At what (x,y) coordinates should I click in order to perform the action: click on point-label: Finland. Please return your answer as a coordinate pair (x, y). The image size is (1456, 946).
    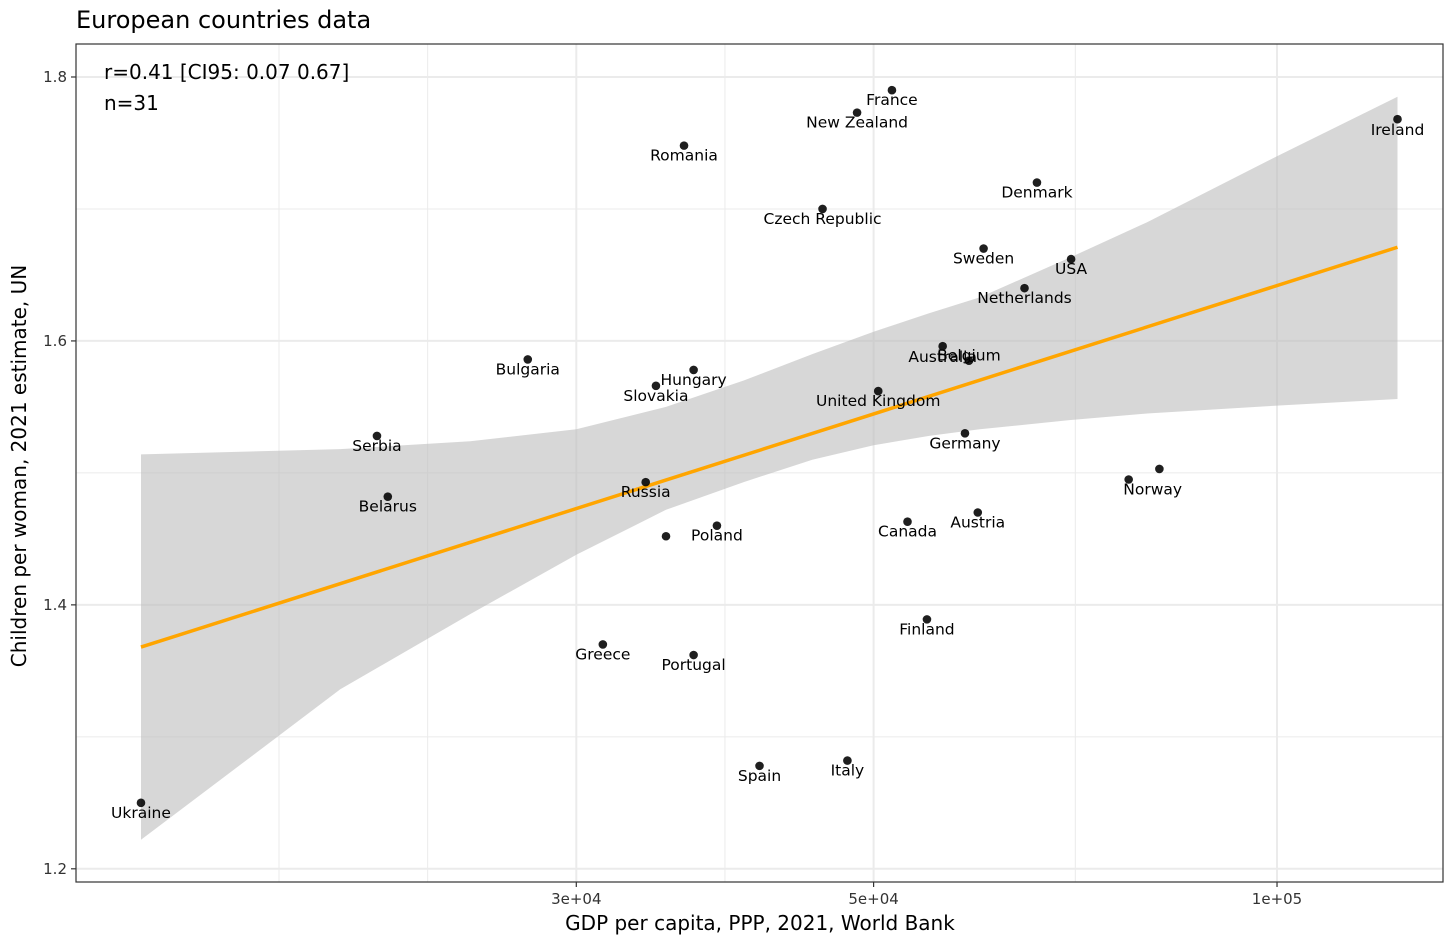
    Looking at the image, I should click on (926, 629).